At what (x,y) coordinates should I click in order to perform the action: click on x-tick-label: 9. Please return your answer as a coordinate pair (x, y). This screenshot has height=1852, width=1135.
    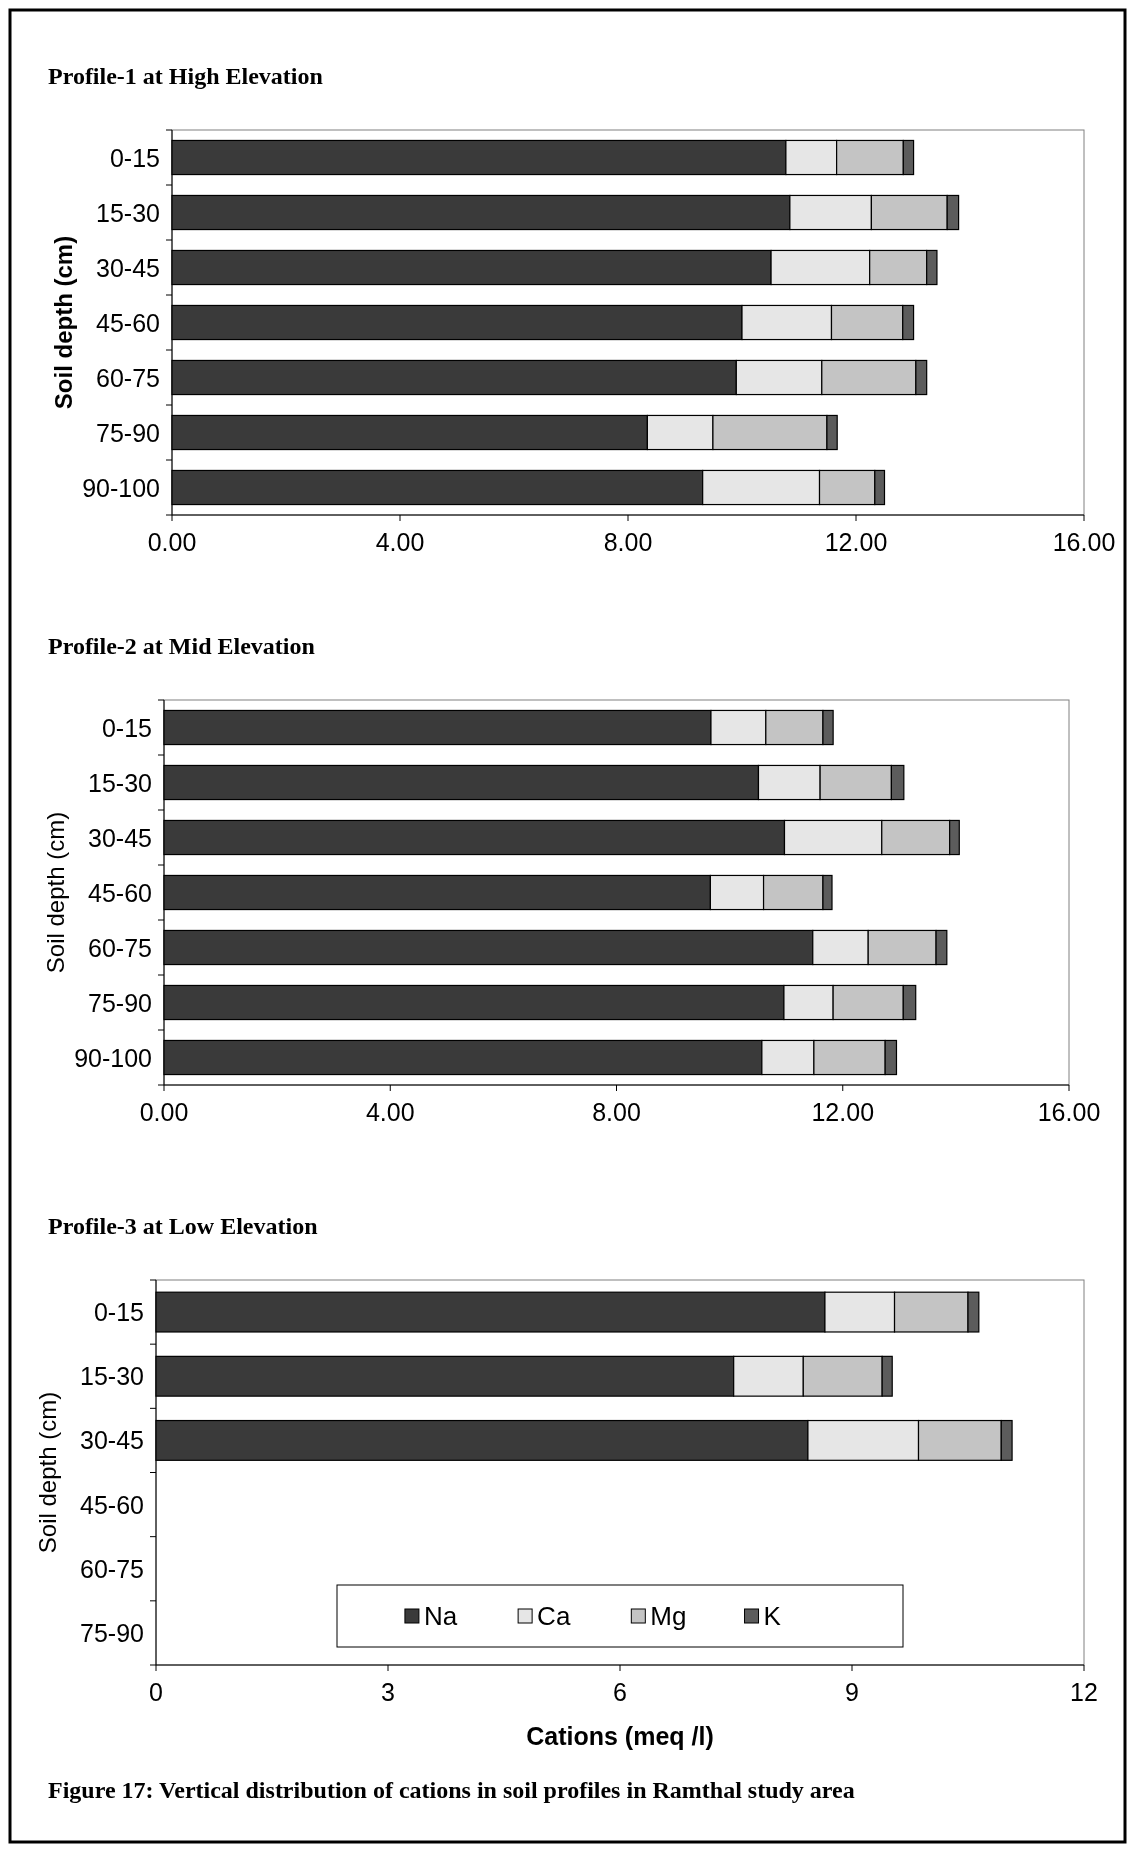
    Looking at the image, I should click on (852, 1692).